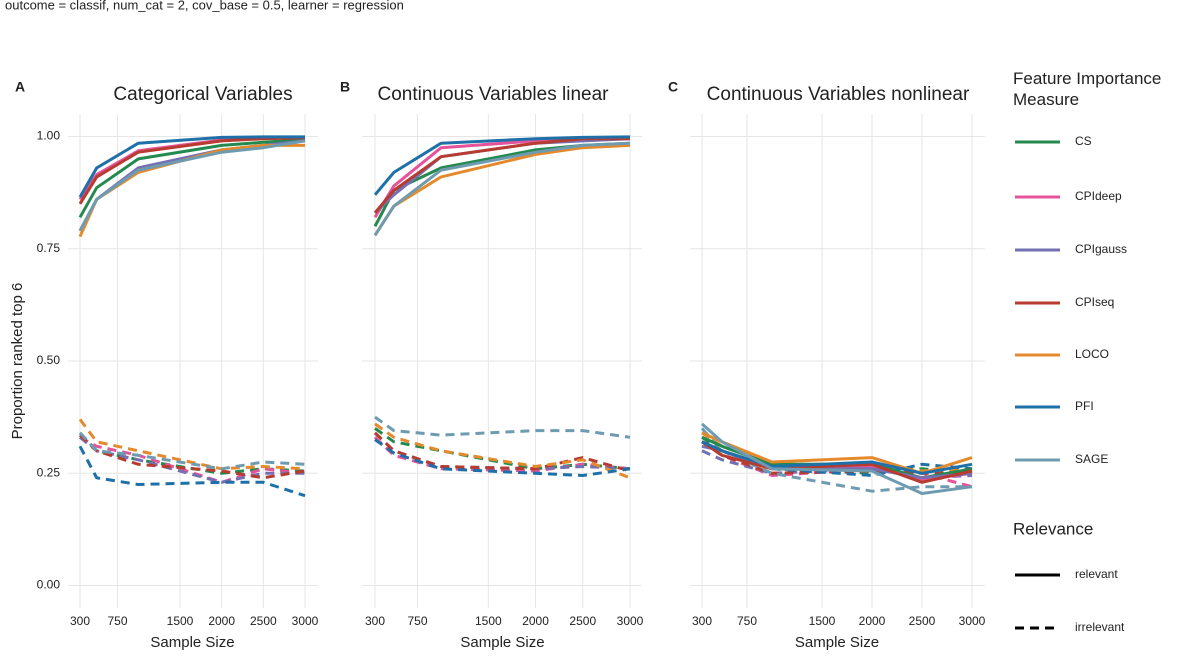  Describe the element at coordinates (345, 87) in the screenshot. I see `panel-tag: B` at that location.